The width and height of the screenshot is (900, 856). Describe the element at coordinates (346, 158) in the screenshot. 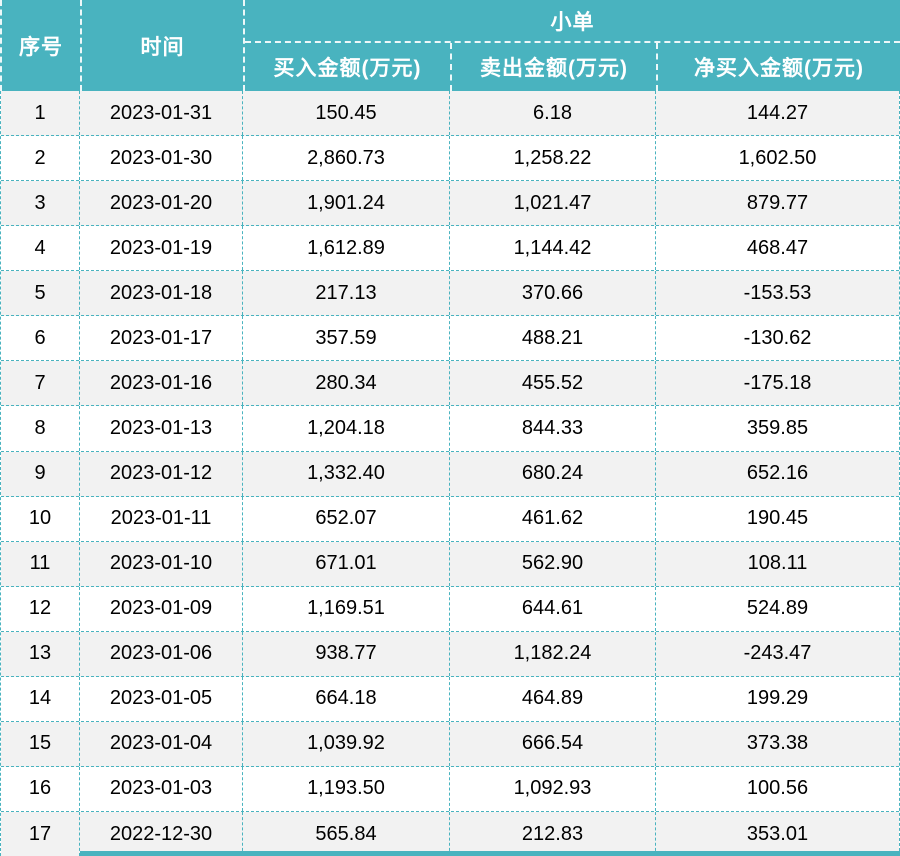

I see `cell-buy: 2,860.73` at that location.